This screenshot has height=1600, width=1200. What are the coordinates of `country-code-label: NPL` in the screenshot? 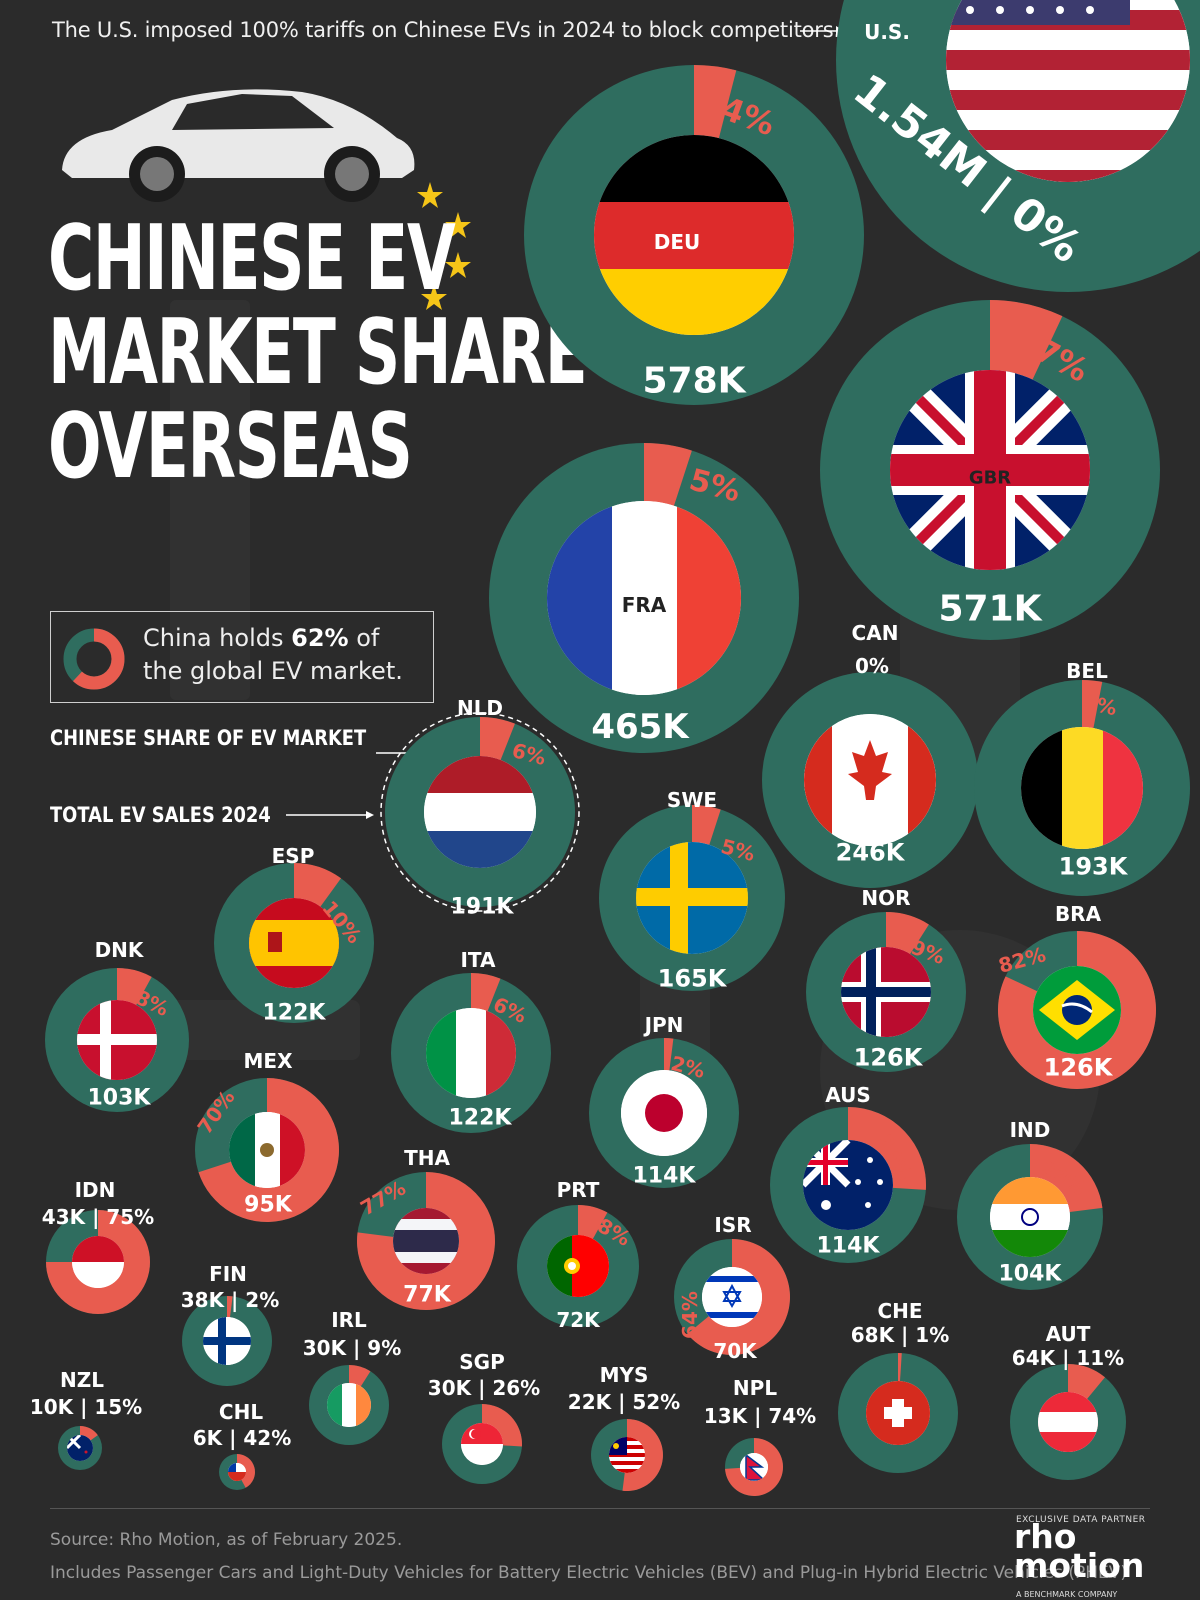 It's located at (755, 1388).